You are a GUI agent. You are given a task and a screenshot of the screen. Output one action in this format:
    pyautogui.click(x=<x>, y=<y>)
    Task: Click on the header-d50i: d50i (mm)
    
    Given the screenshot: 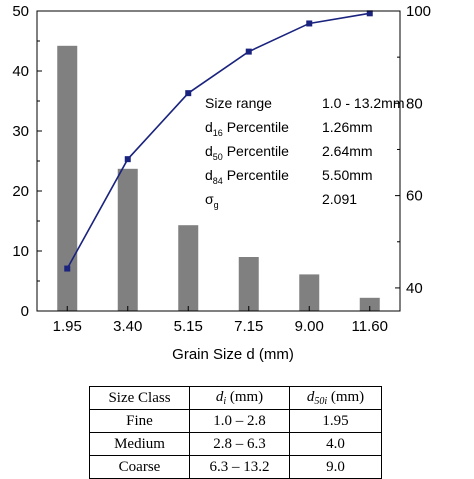 What is the action you would take?
    pyautogui.click(x=335, y=398)
    